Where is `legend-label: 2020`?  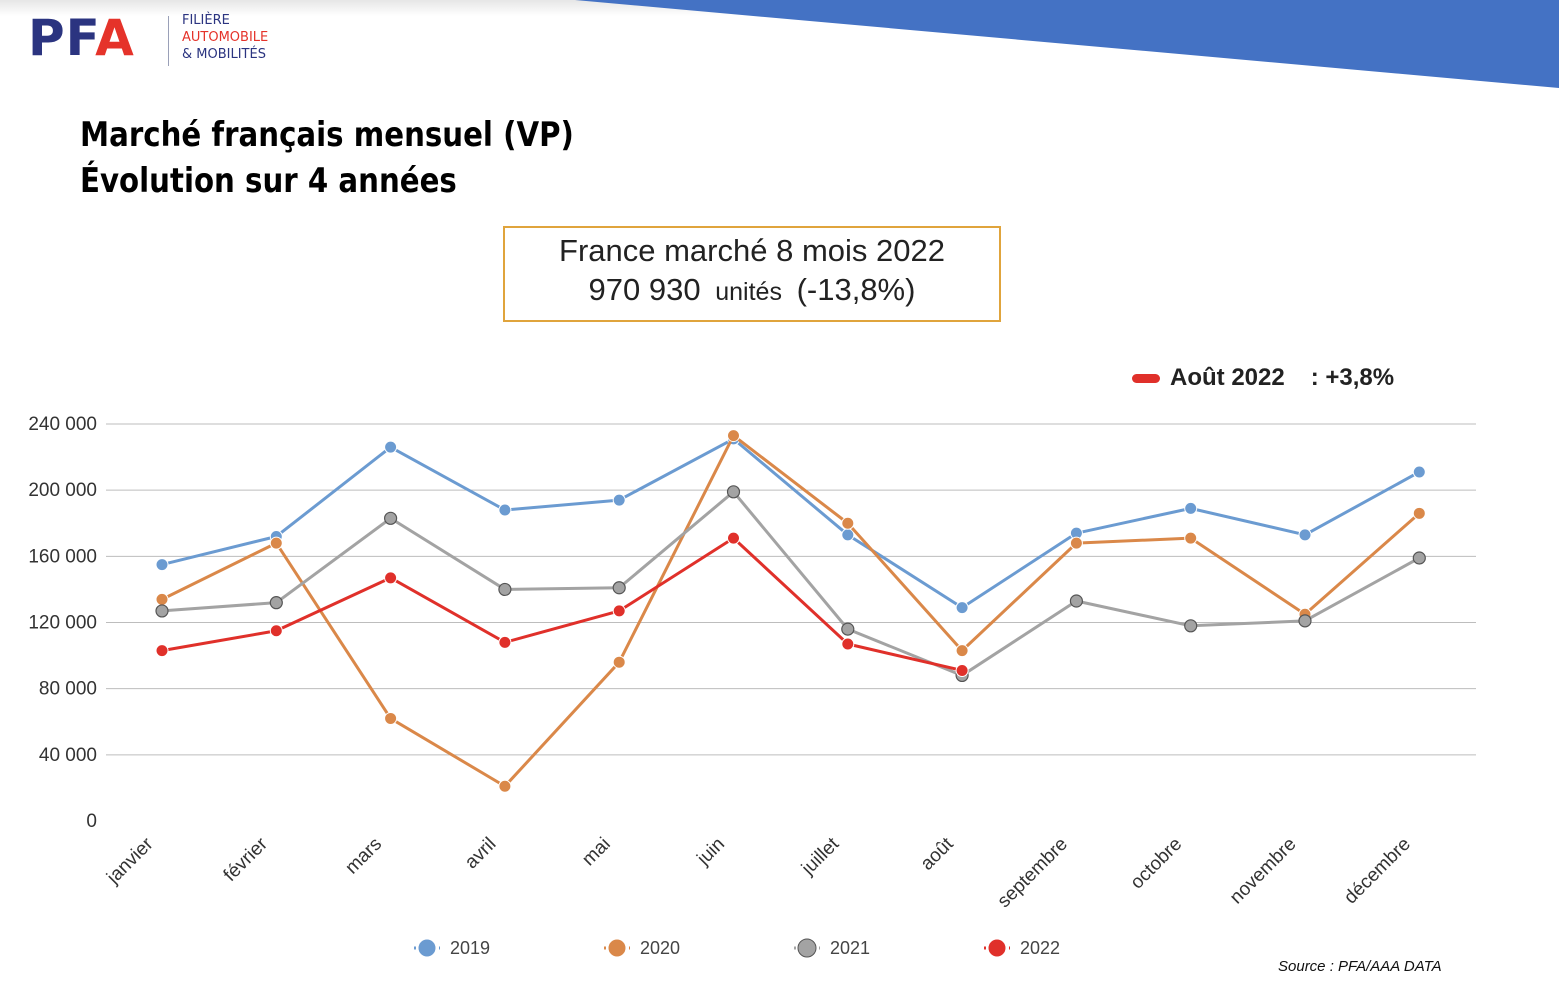 legend-label: 2020 is located at coordinates (660, 947).